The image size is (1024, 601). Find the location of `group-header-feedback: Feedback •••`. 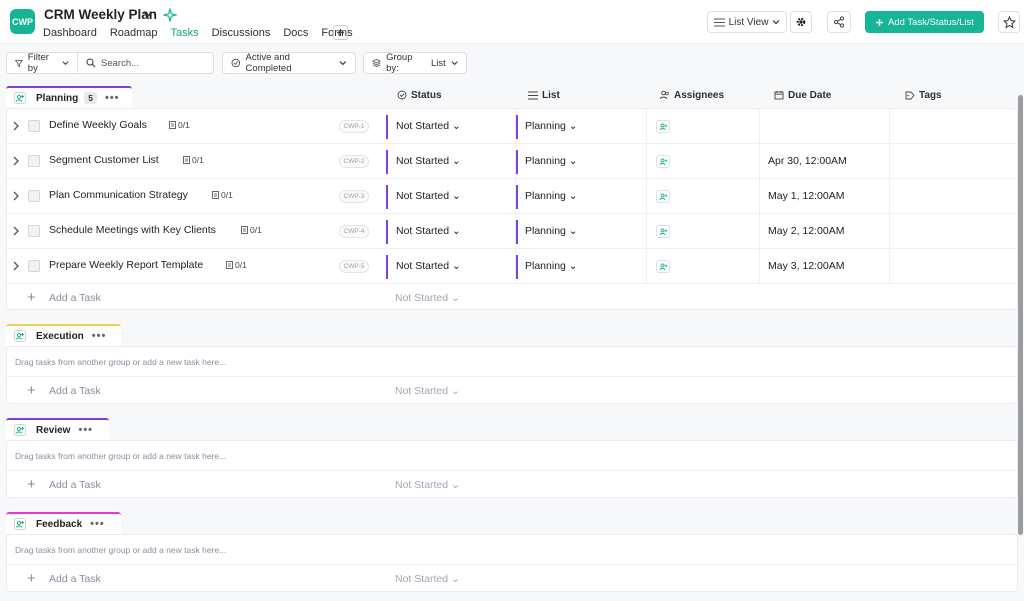

group-header-feedback: Feedback ••• is located at coordinates (63, 523).